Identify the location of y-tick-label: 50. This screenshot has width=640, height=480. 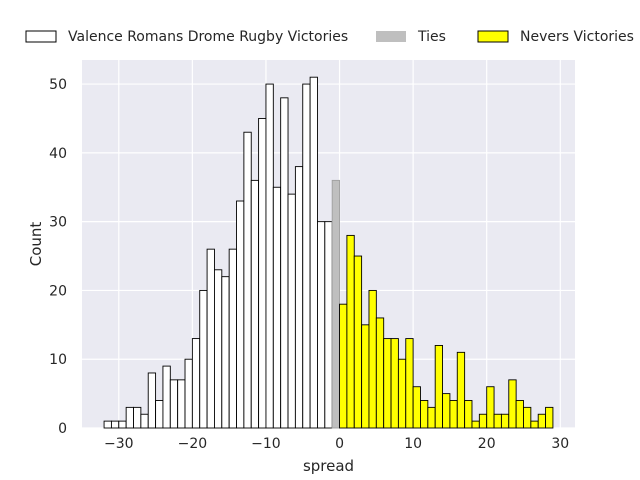
(58, 85).